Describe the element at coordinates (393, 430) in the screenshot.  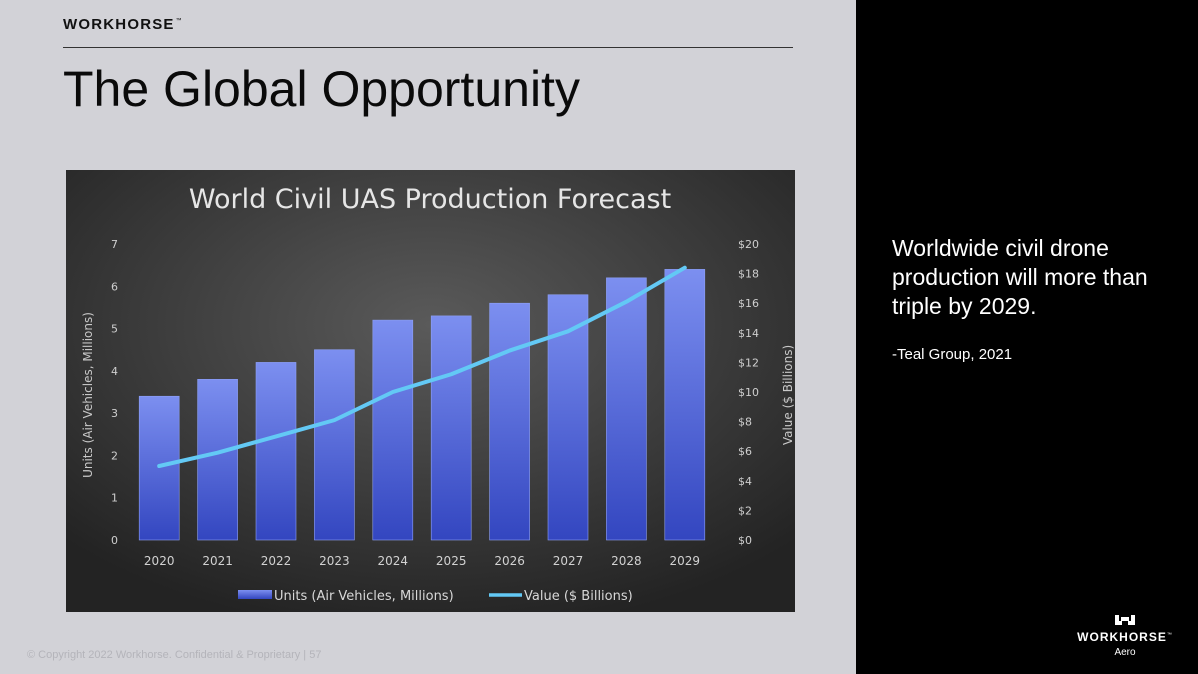
I see `bar-2024` at that location.